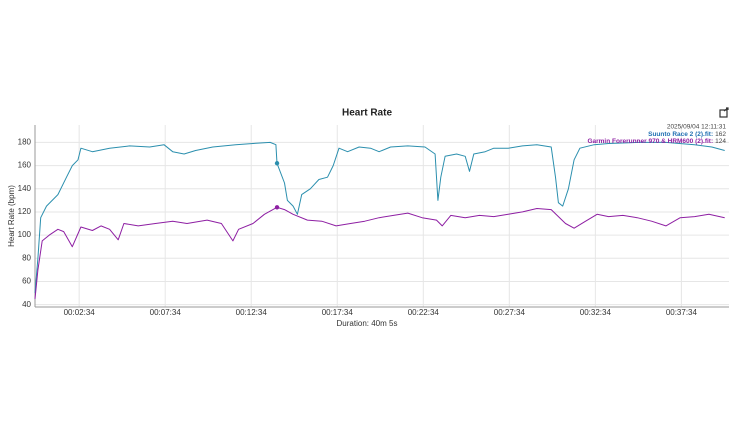 The width and height of the screenshot is (747, 425). What do you see at coordinates (25, 234) in the screenshot?
I see `y-tick-label: 100` at bounding box center [25, 234].